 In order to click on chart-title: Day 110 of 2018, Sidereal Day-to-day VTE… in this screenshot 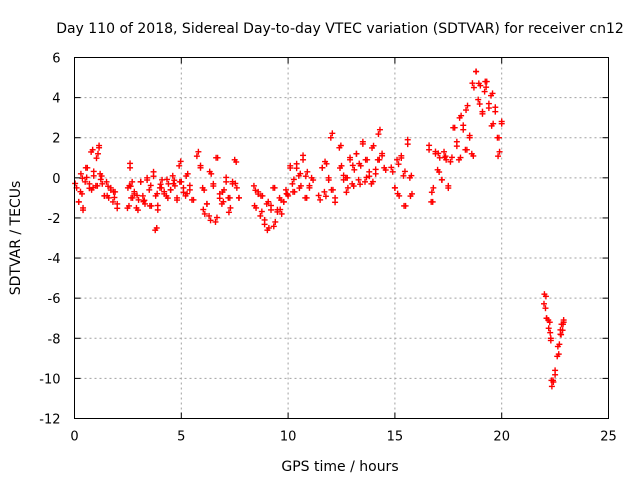, I will do `click(340, 29)`.